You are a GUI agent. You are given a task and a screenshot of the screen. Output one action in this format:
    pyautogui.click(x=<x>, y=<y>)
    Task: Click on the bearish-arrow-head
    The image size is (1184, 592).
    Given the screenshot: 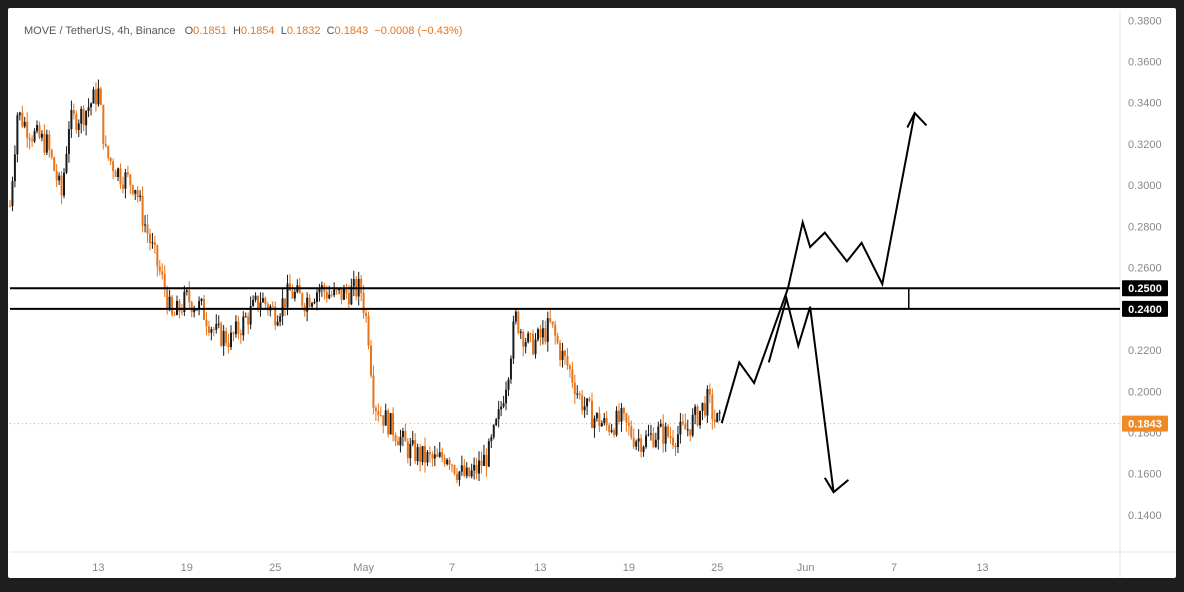 What is the action you would take?
    pyautogui.click(x=836, y=485)
    